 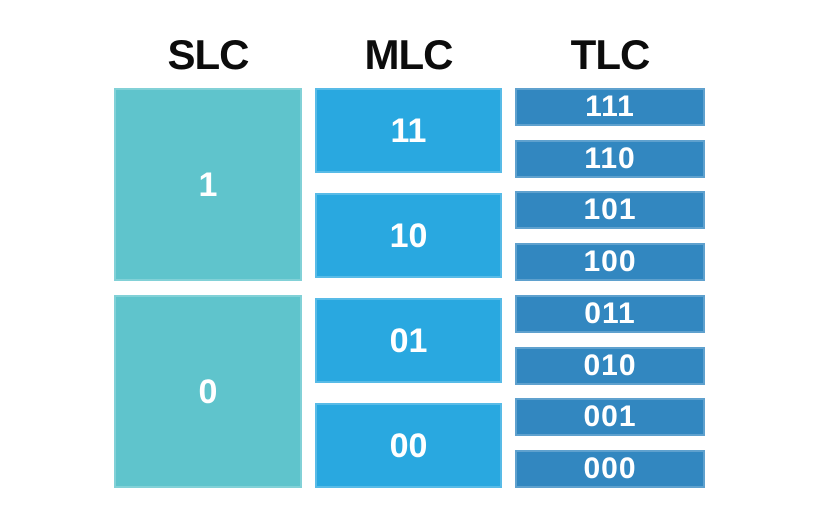 I want to click on mlc-cell-10: 10, so click(x=408, y=235).